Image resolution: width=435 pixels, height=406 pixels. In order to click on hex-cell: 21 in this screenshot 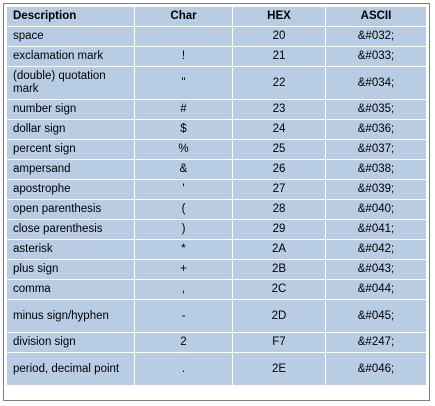, I will do `click(279, 56)`.